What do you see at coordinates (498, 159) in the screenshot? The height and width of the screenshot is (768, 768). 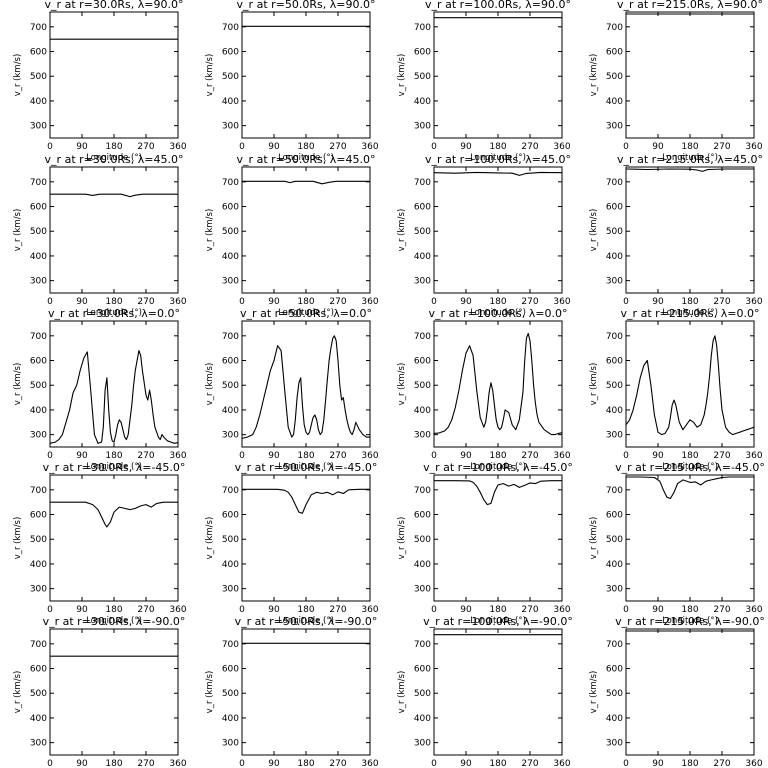 I see `panel-title: v_r at r=100.0Rs, λ=45.0°` at bounding box center [498, 159].